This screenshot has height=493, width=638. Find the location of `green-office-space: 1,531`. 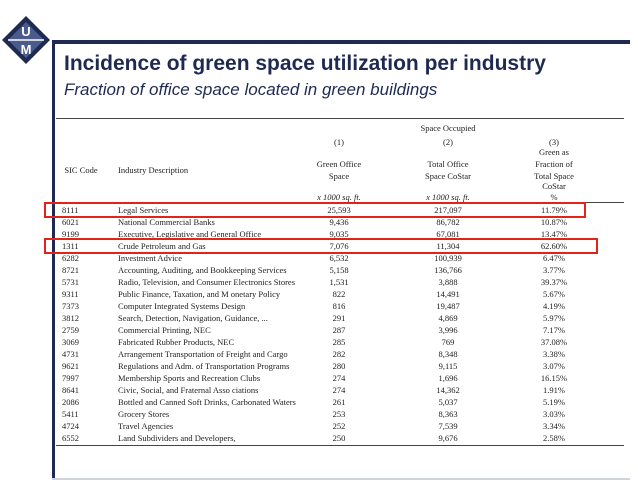

green-office-space: 1,531 is located at coordinates (339, 282).